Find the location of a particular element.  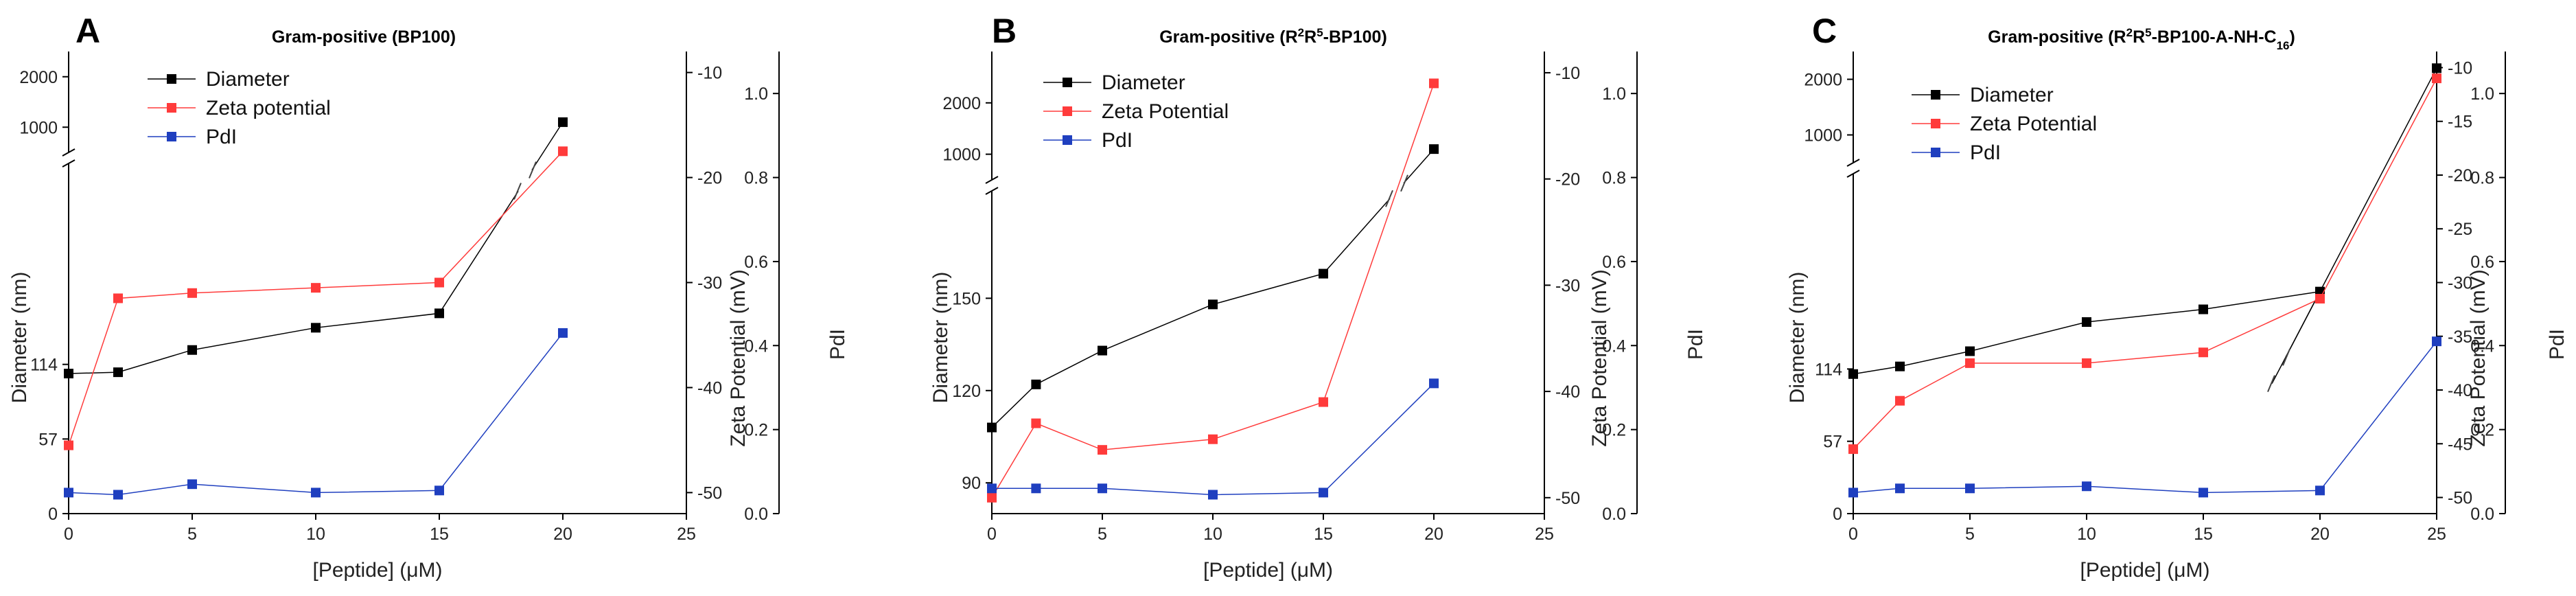

x-tick-label: 5 is located at coordinates (1102, 534).